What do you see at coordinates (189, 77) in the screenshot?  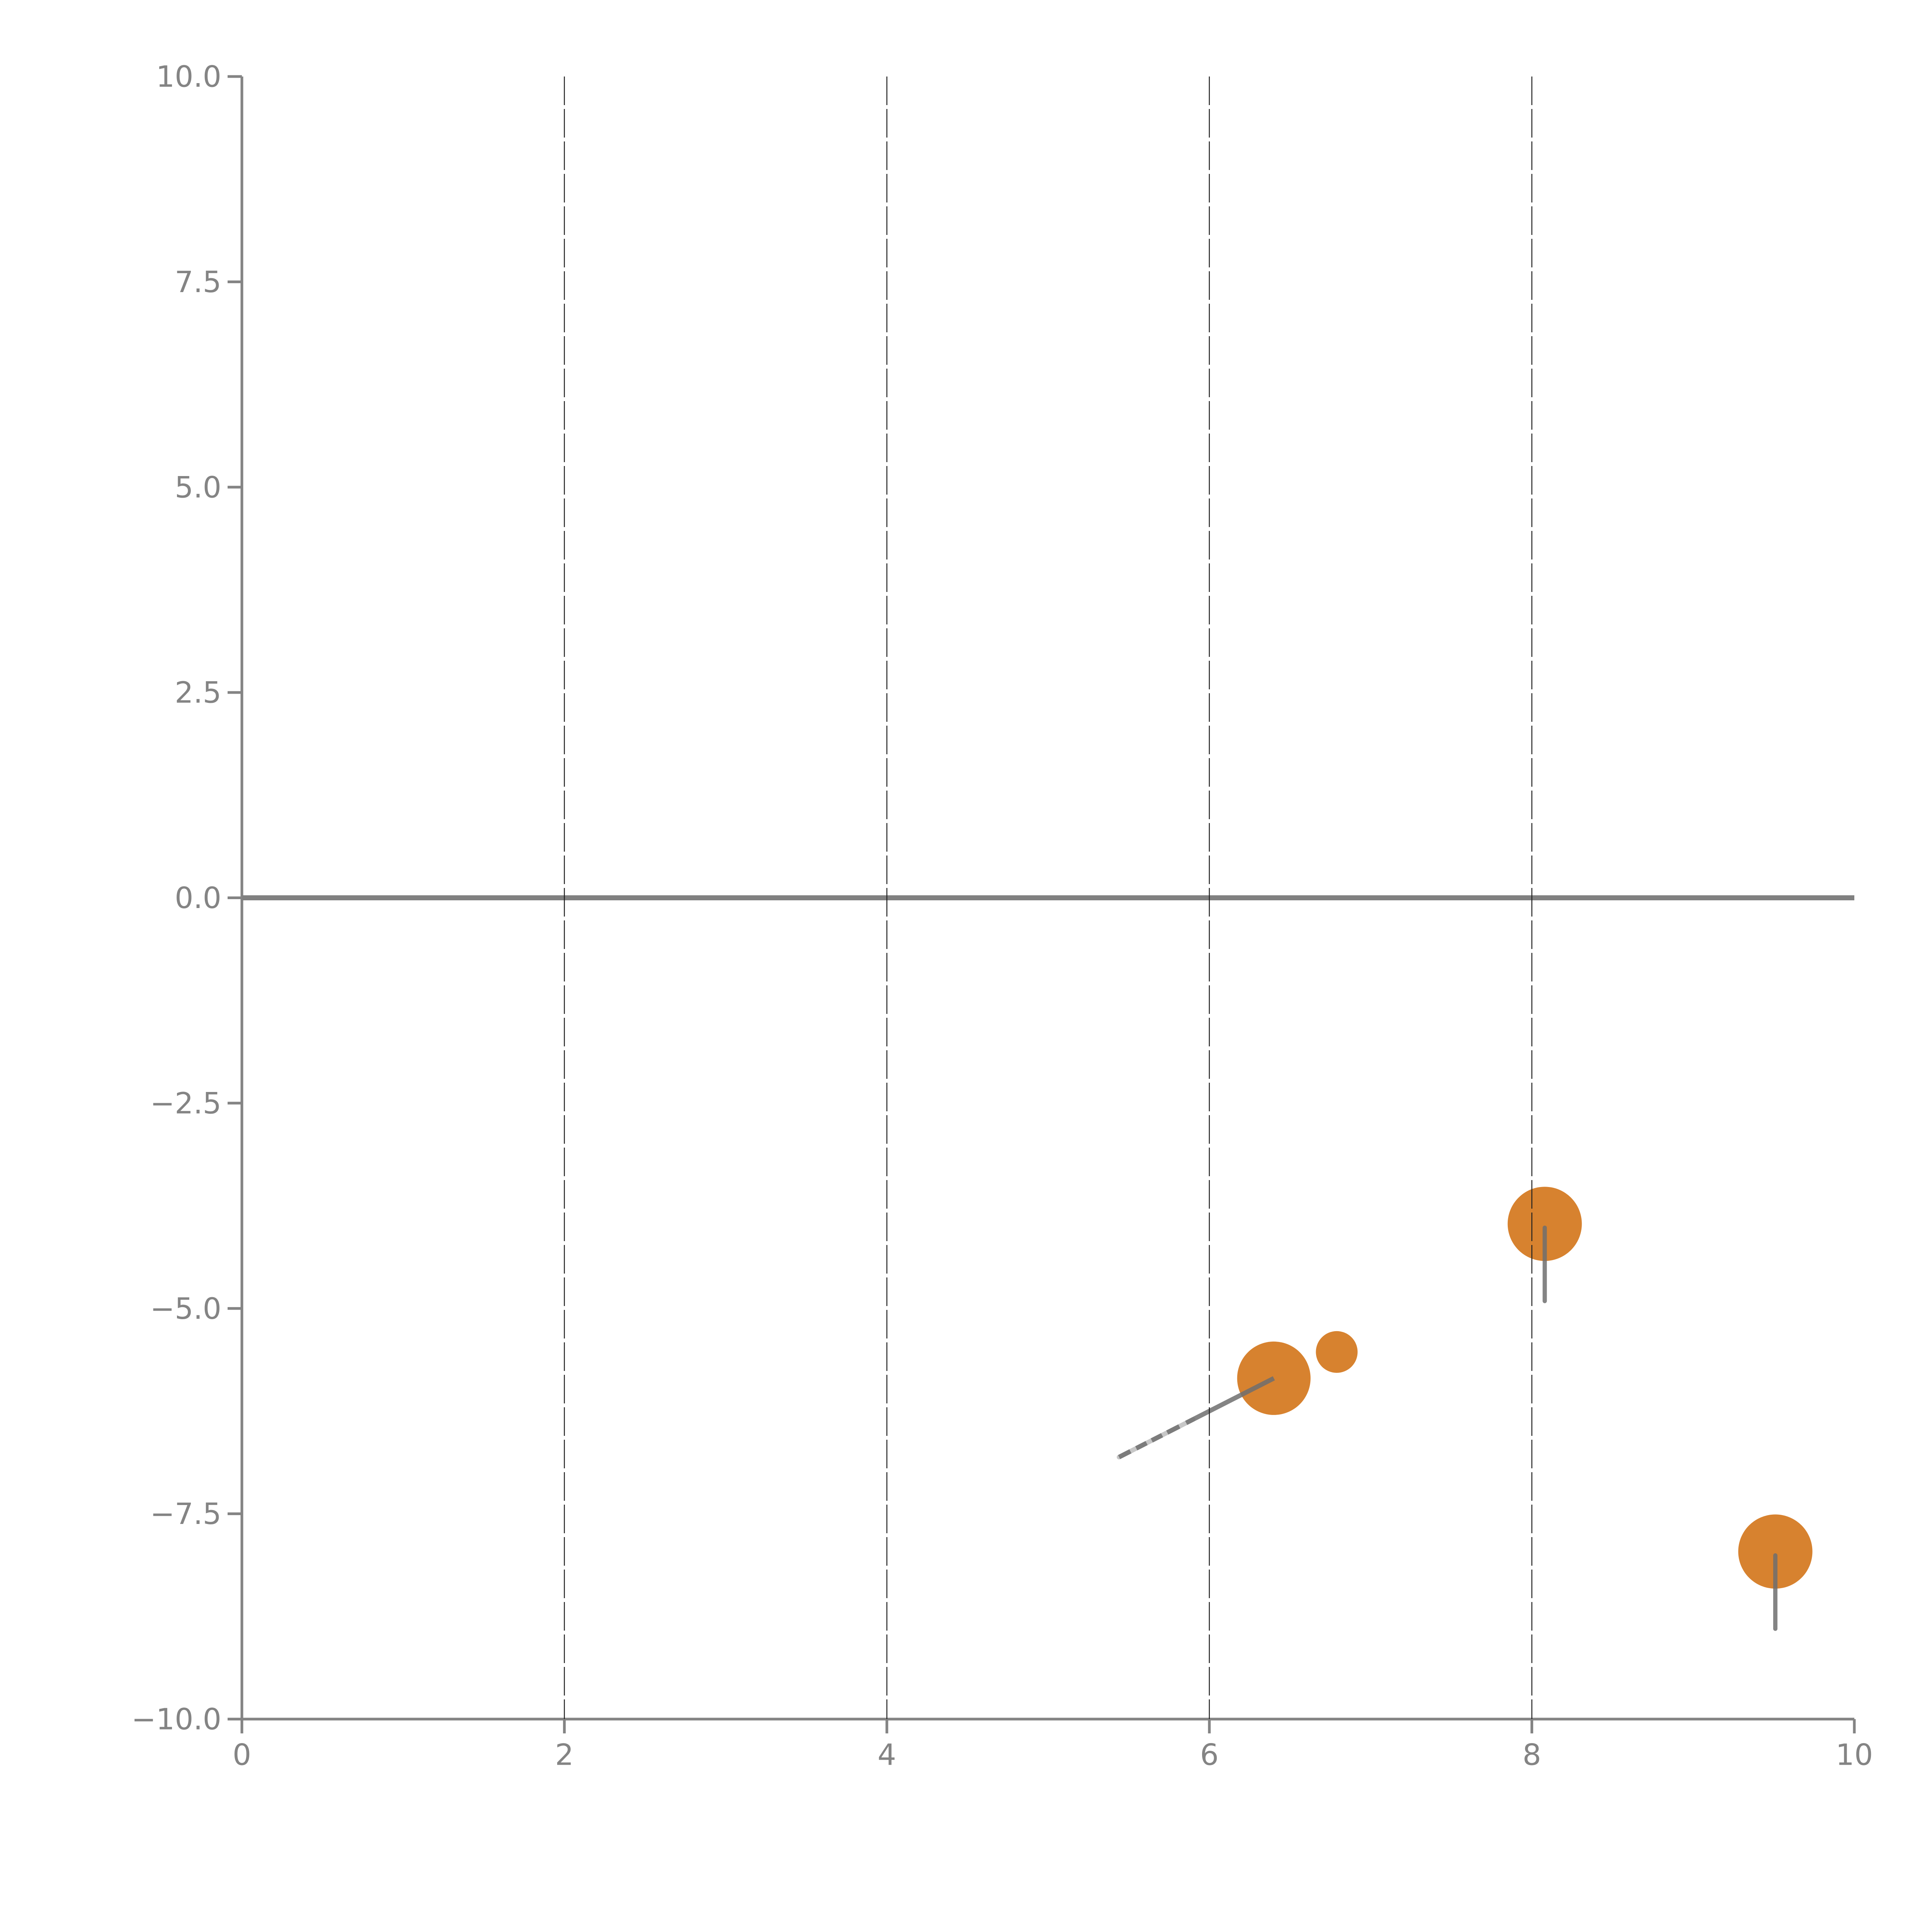 I see `y-tick-label: 10.0` at bounding box center [189, 77].